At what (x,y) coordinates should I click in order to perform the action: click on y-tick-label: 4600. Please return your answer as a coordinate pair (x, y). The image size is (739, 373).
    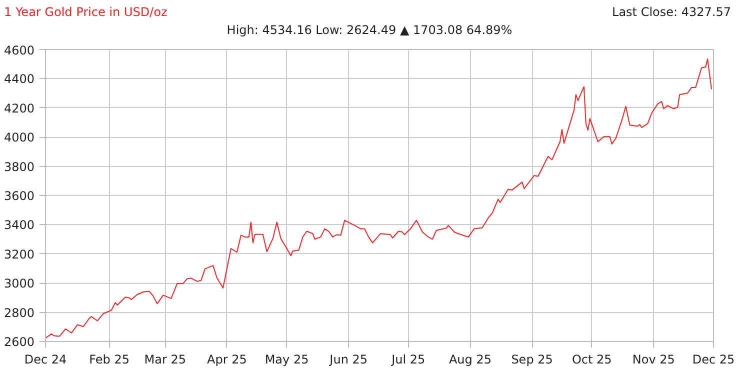
    Looking at the image, I should click on (19, 51).